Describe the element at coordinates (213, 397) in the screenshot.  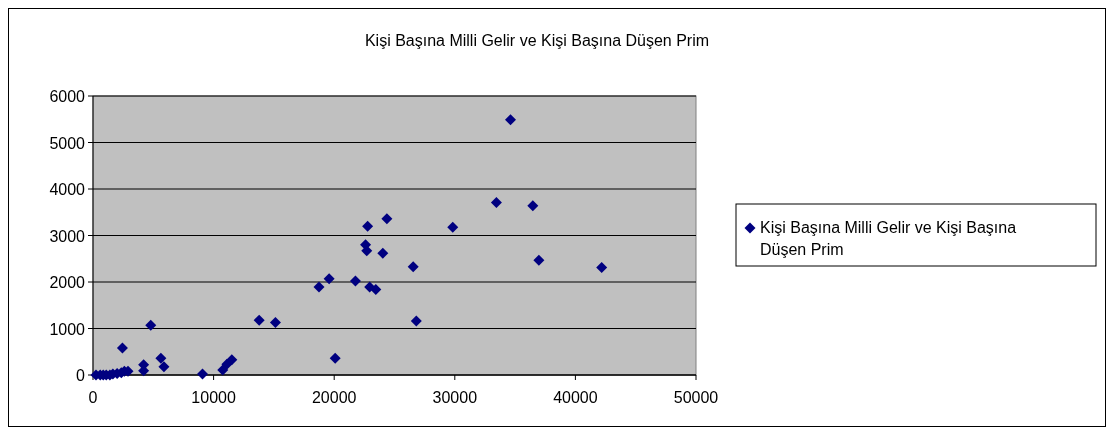
I see `x-tick-label: 10000` at that location.